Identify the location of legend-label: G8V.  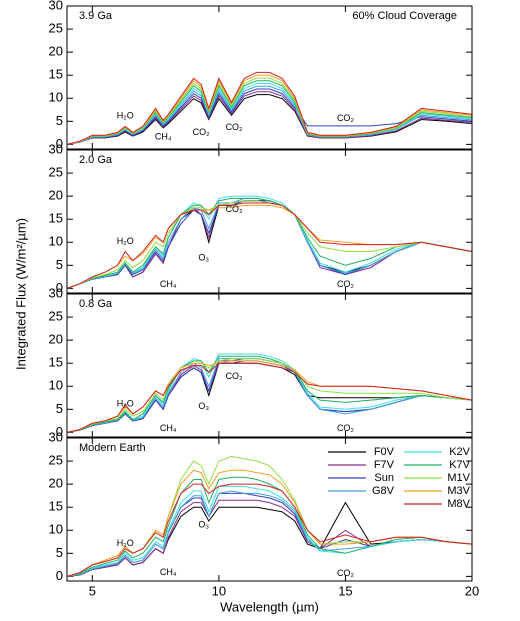
(383, 491).